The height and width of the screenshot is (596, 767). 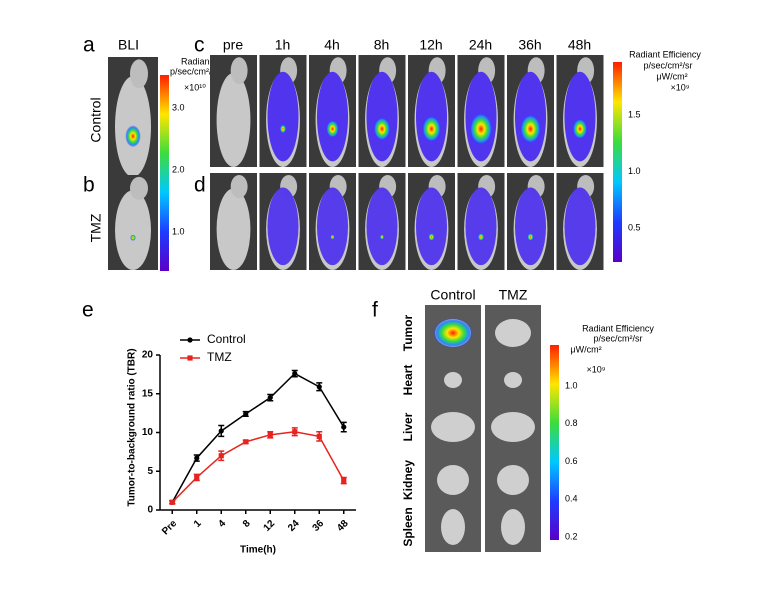 I want to click on panel-letter: e, so click(x=88, y=310).